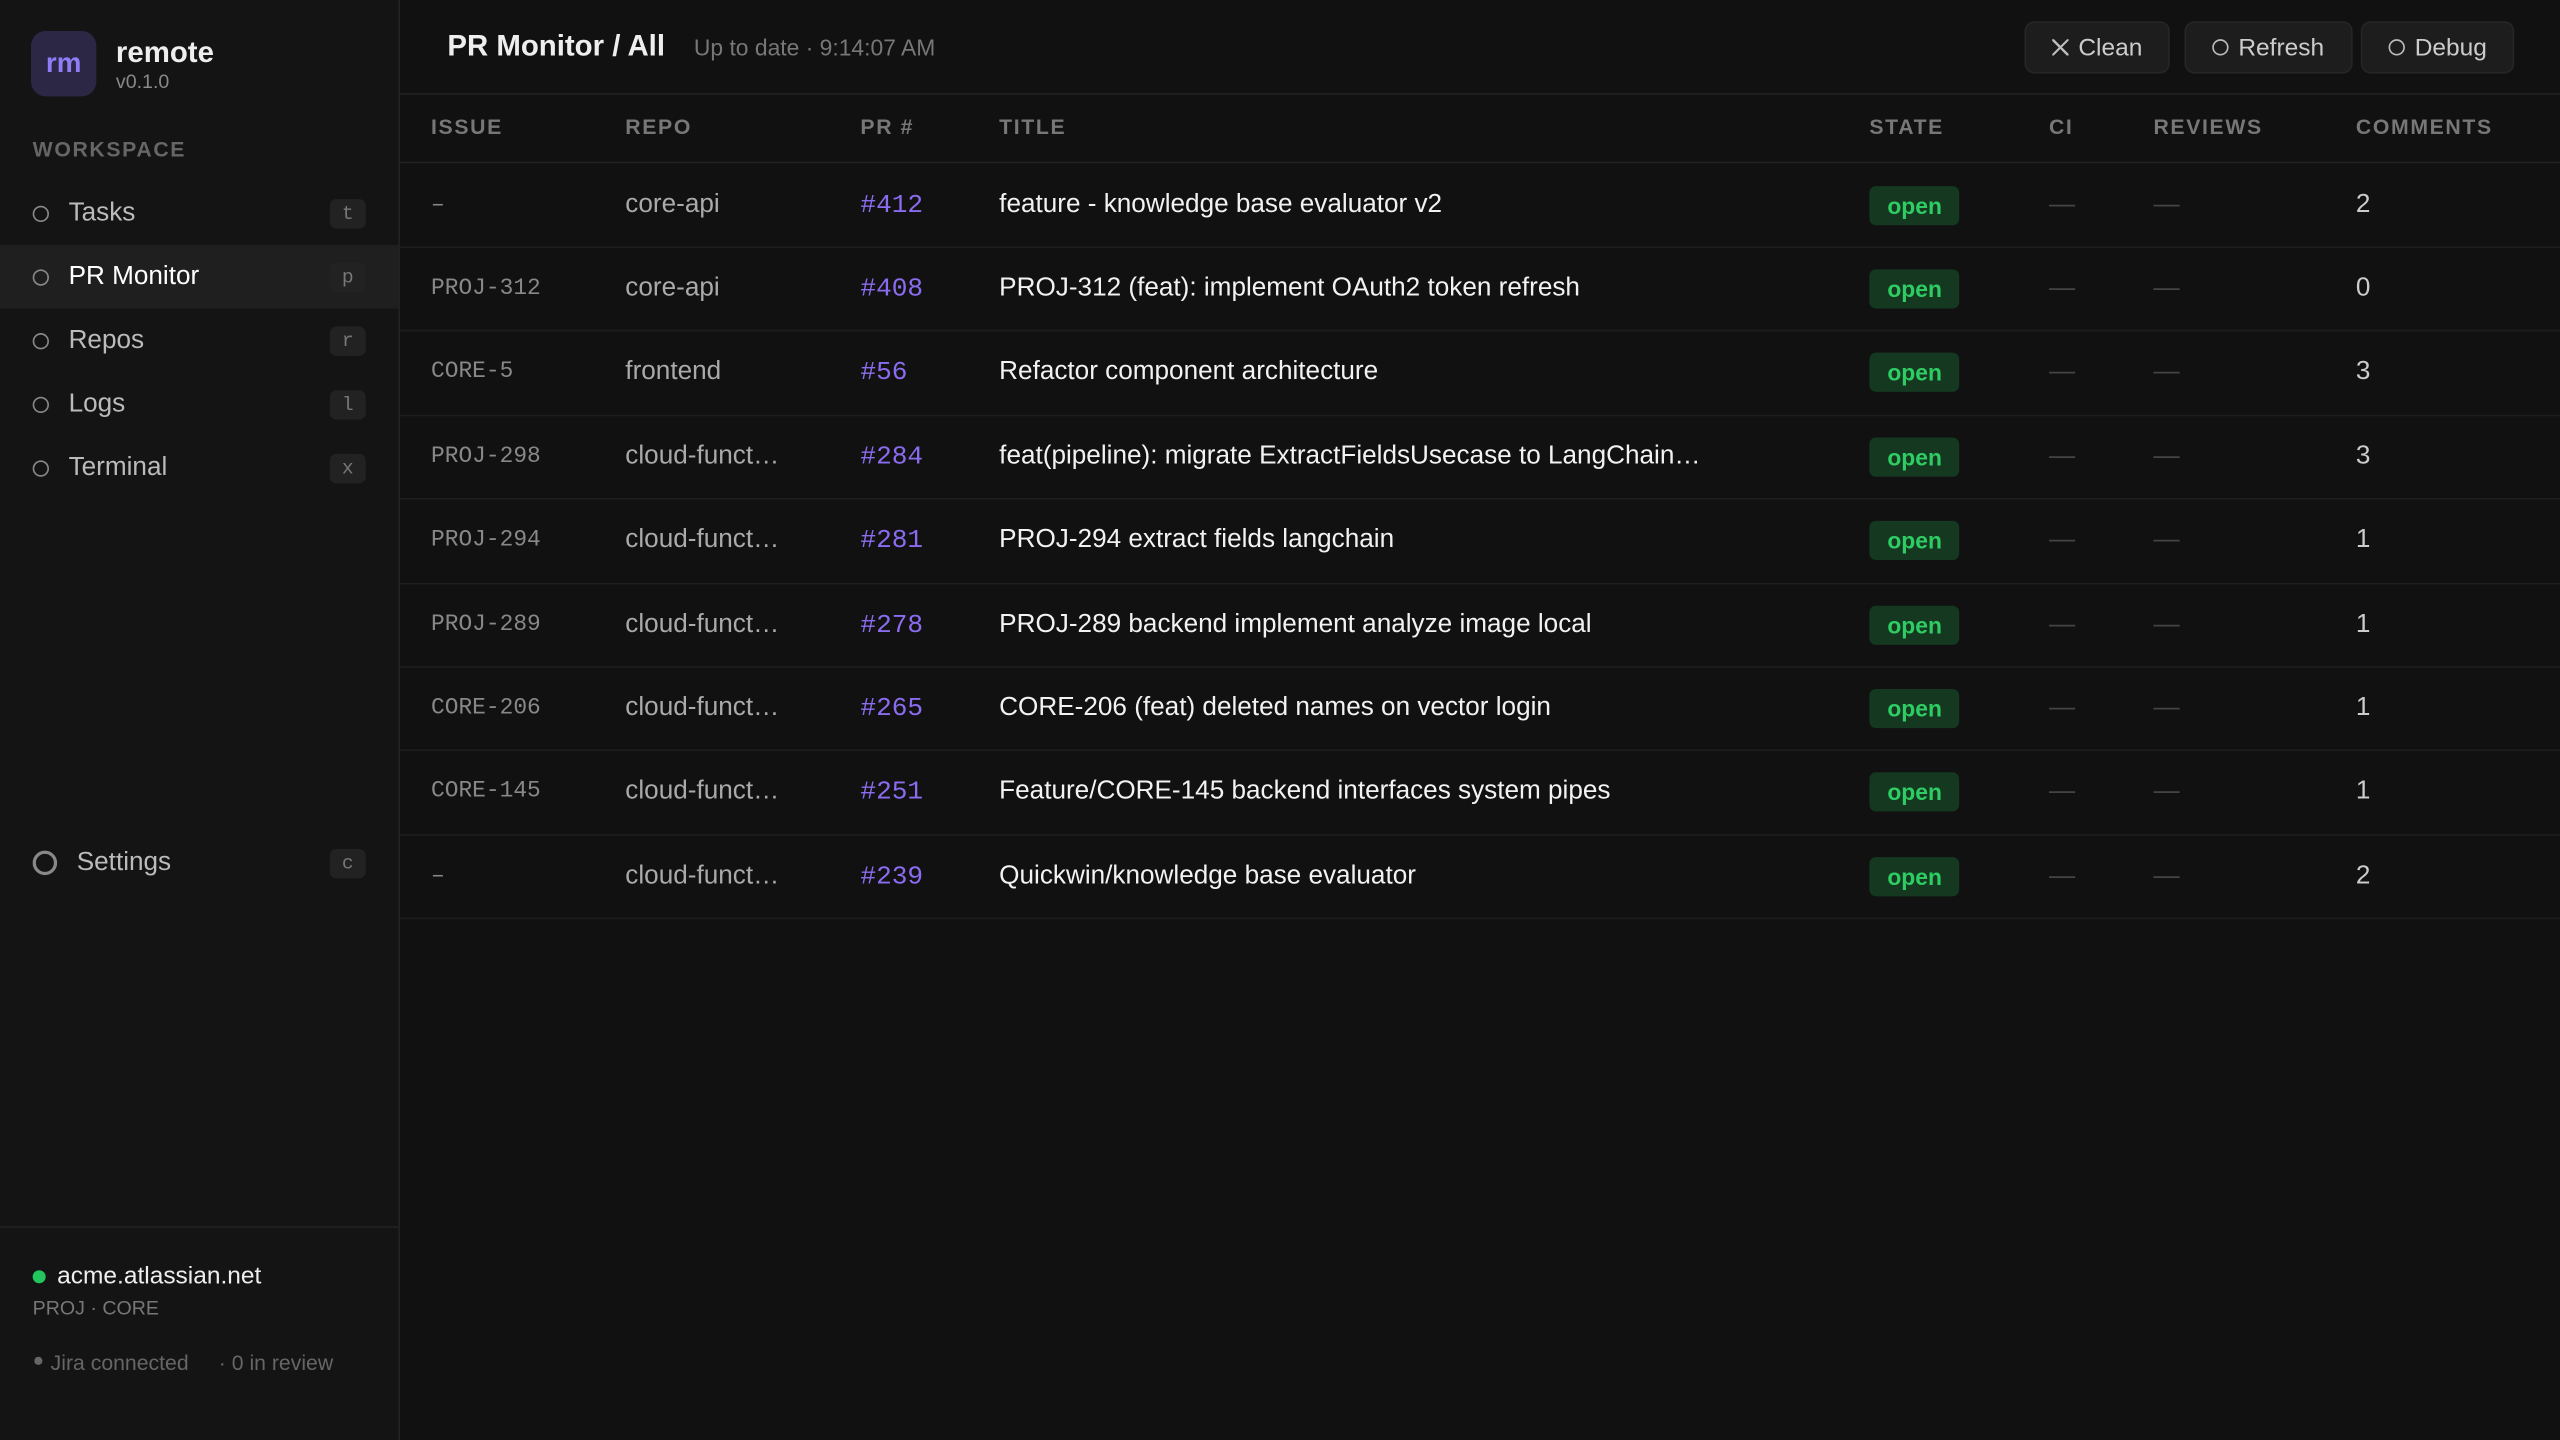 This screenshot has width=2560, height=1440. What do you see at coordinates (892, 205) in the screenshot?
I see `pr: #412` at bounding box center [892, 205].